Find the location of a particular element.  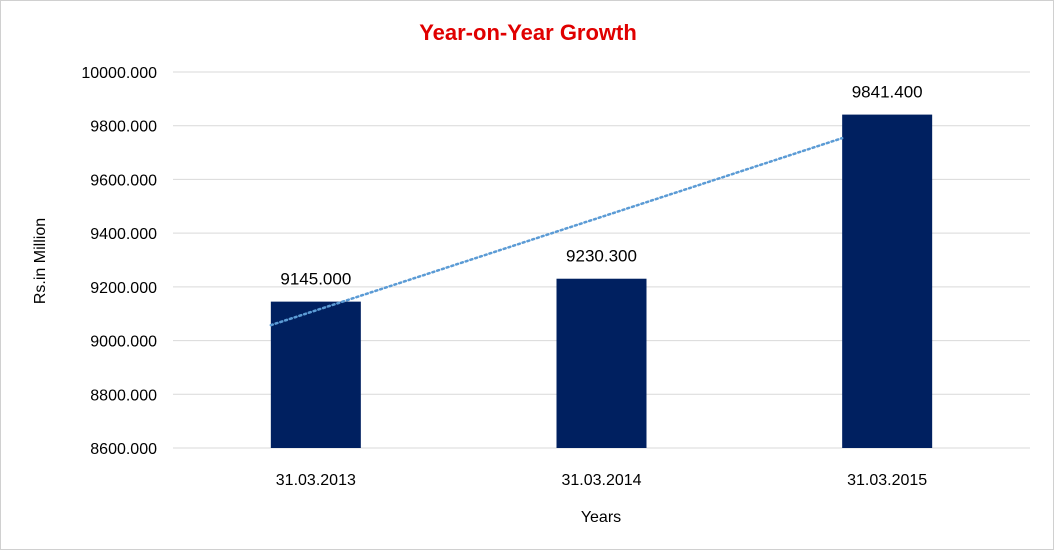

data-label: 9841.400 is located at coordinates (887, 92).